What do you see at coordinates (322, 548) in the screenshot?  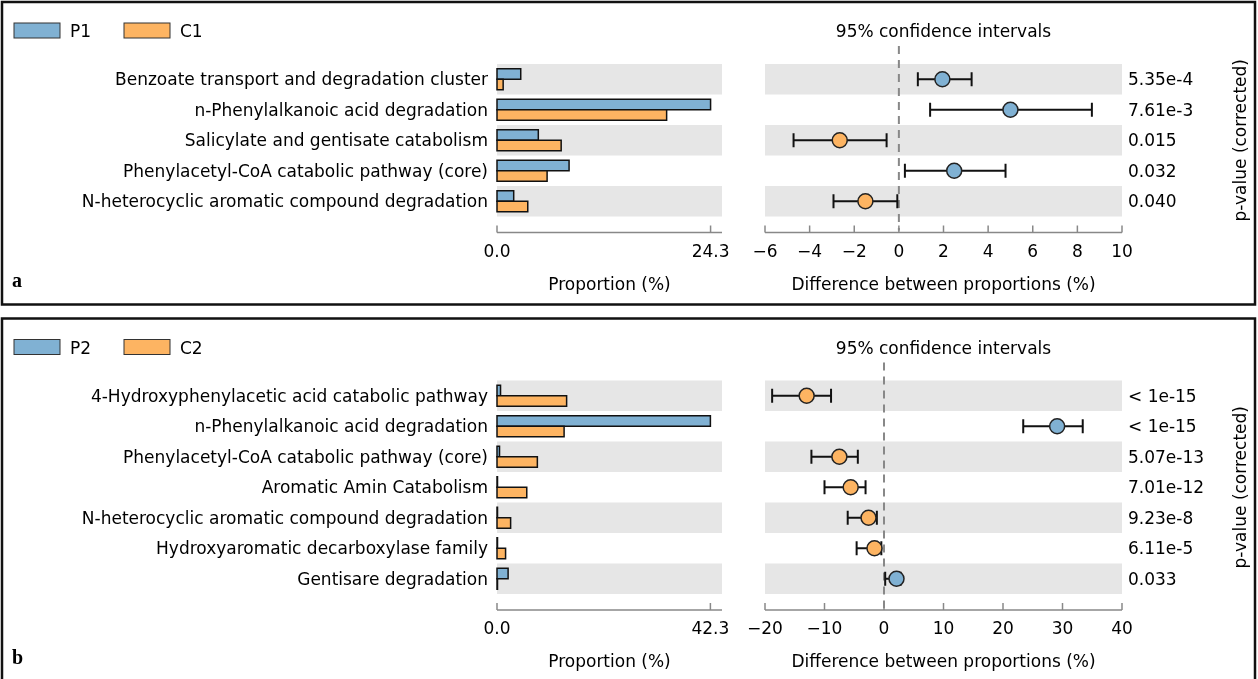 I see `y-tick-label: Hydroxyaromatic decarboxylase family` at bounding box center [322, 548].